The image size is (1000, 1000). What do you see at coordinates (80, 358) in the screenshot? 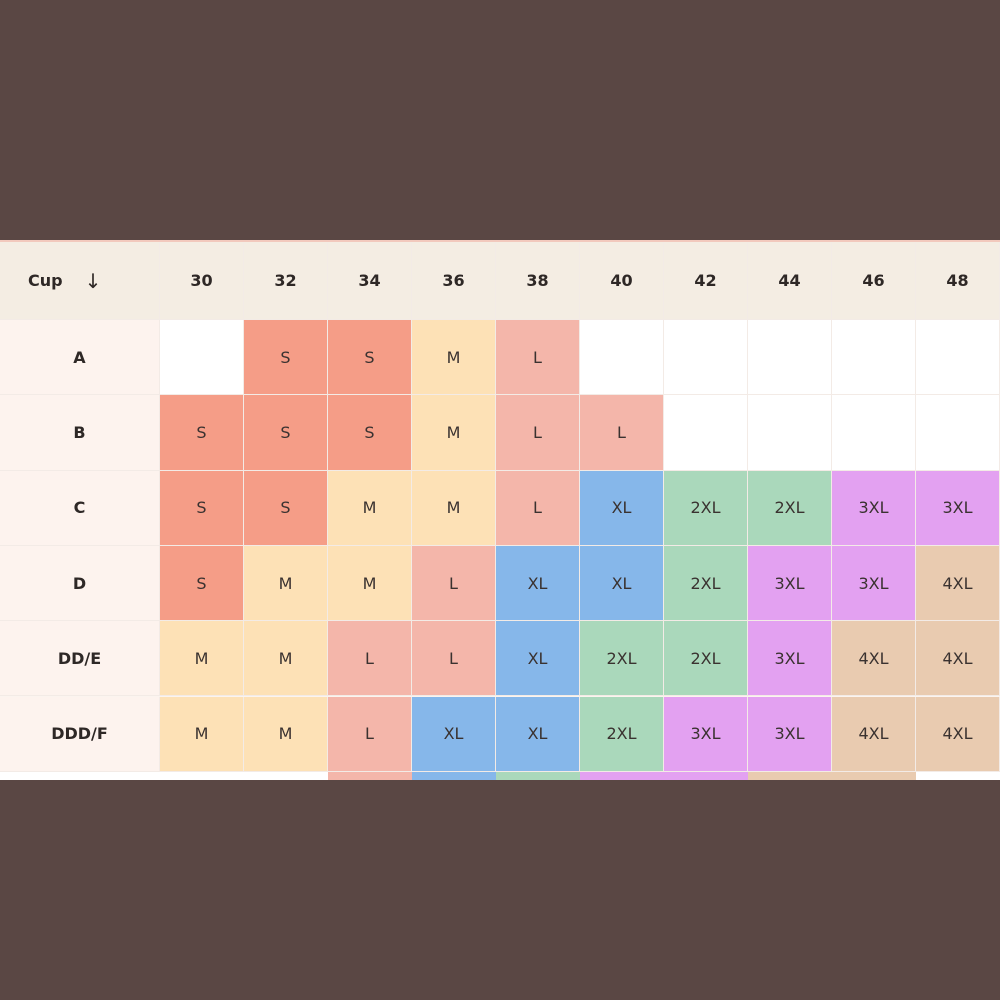
I see `cup-header: A` at bounding box center [80, 358].